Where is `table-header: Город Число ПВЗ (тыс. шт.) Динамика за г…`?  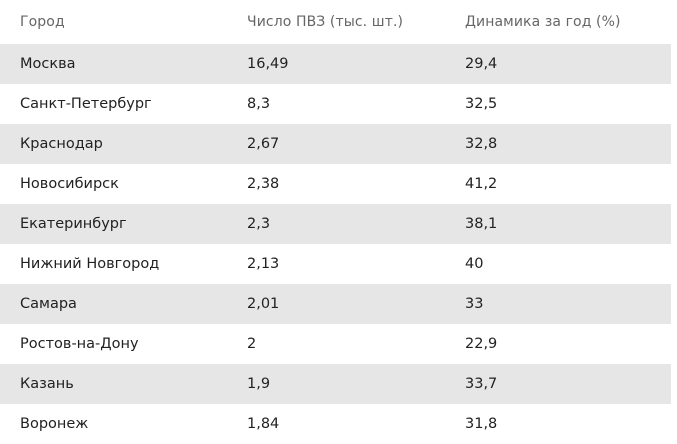
table-header: Город Число ПВЗ (тыс. шт.) Динамика за г… is located at coordinates (338, 22).